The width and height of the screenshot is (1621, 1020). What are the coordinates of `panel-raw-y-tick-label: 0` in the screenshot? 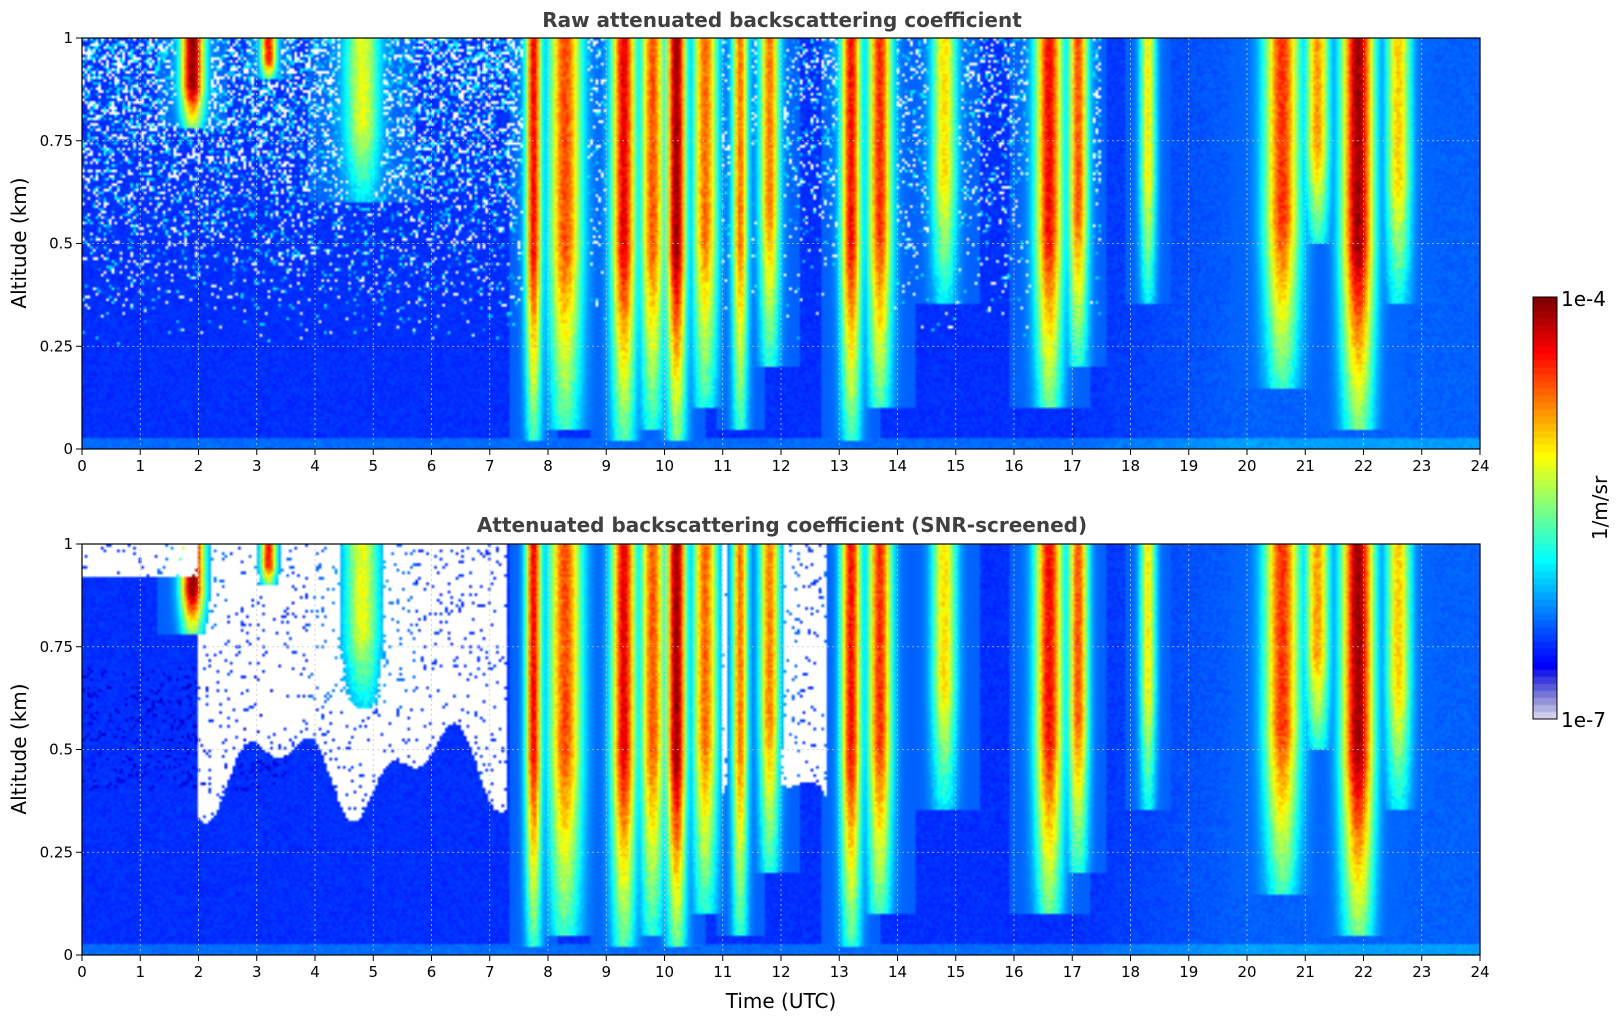 It's located at (68, 449).